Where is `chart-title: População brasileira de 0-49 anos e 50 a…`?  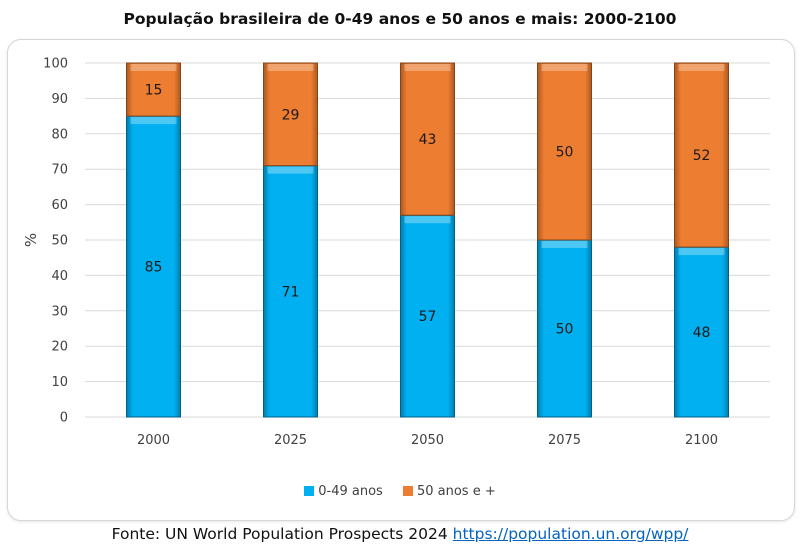 chart-title: População brasileira de 0-49 anos e 50 a… is located at coordinates (400, 19).